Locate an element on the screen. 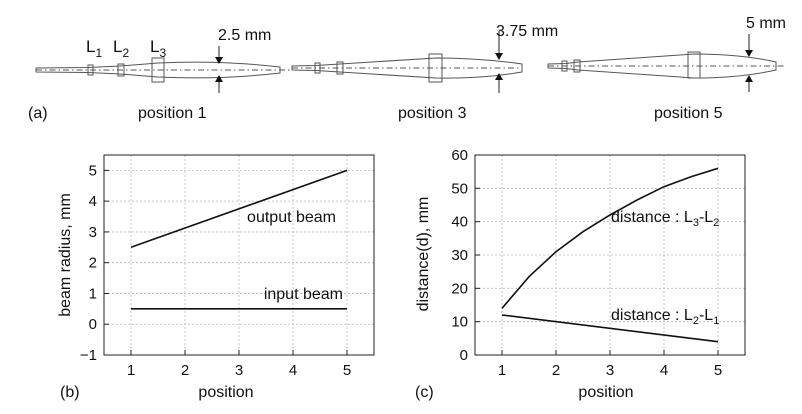 The width and height of the screenshot is (802, 414). beam-schematic-position-1: 2.5 mm position 1 is located at coordinates (162, 74).